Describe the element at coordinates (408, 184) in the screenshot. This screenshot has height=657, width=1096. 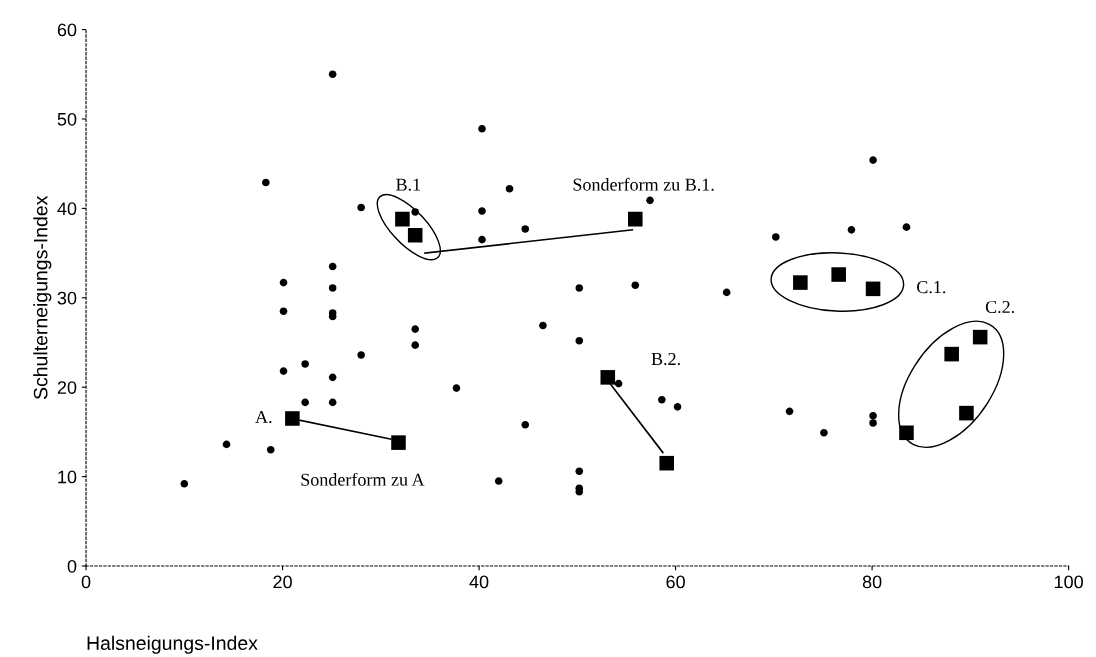
I see `annotation: B.1` at that location.